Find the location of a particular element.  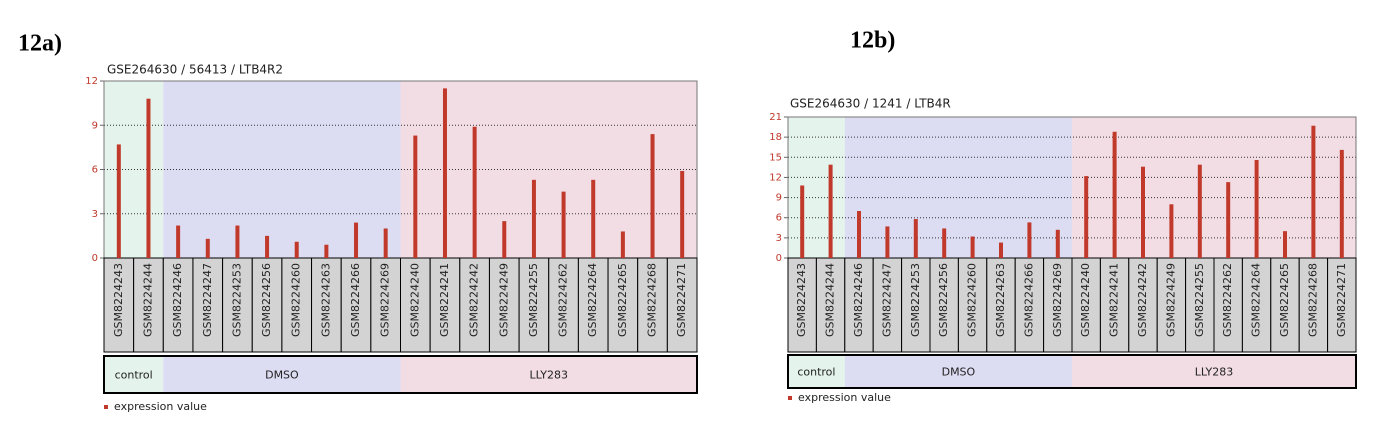

x-tick-label: GSM8224266 is located at coordinates (355, 300).